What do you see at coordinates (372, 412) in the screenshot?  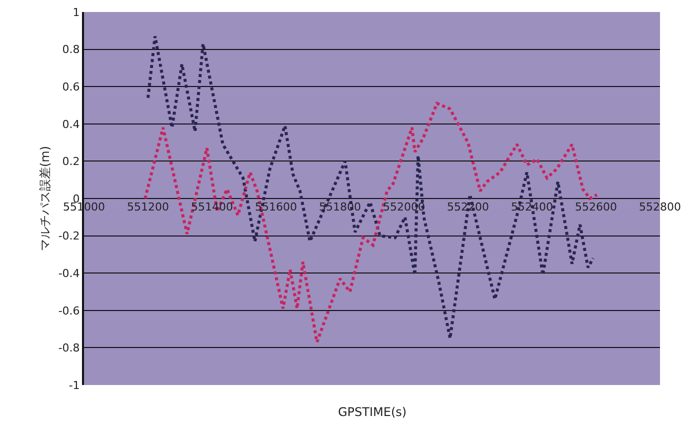 I see `x-axis-title: GPSTIME(s)` at bounding box center [372, 412].